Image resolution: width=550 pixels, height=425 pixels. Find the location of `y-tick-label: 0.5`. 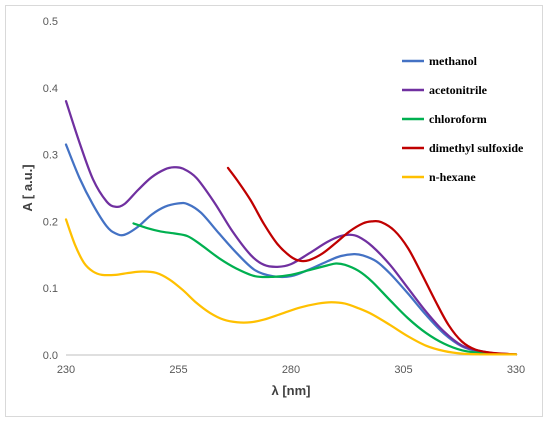

y-tick-label: 0.5 is located at coordinates (50, 22).